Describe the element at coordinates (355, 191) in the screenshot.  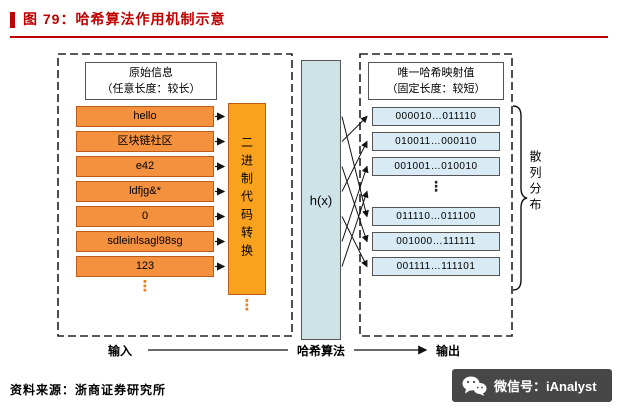
I see `hash-mapping-arrows` at that location.